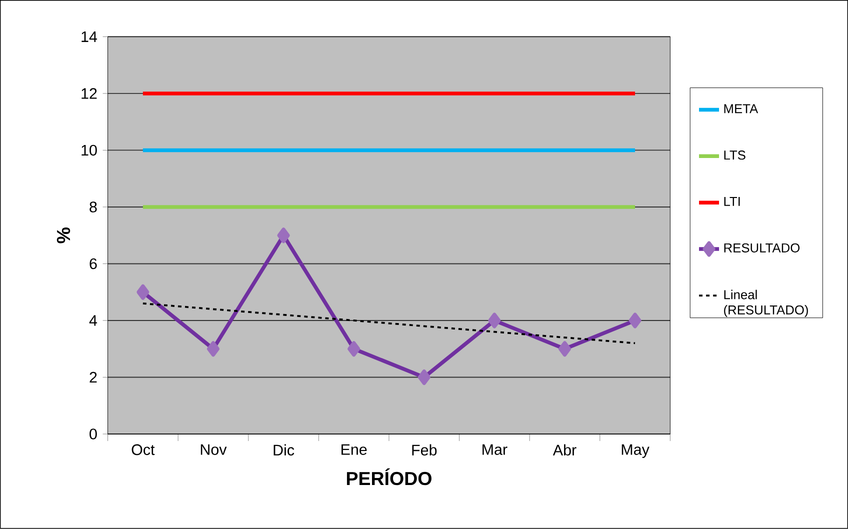 The height and width of the screenshot is (529, 848). I want to click on y-tick-label: 4, so click(93, 320).